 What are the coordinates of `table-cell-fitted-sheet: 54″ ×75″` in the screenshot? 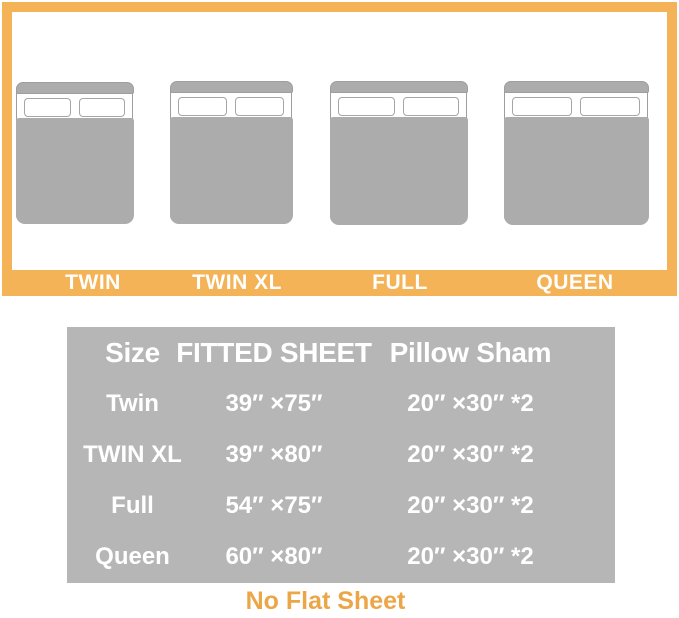 It's located at (274, 506).